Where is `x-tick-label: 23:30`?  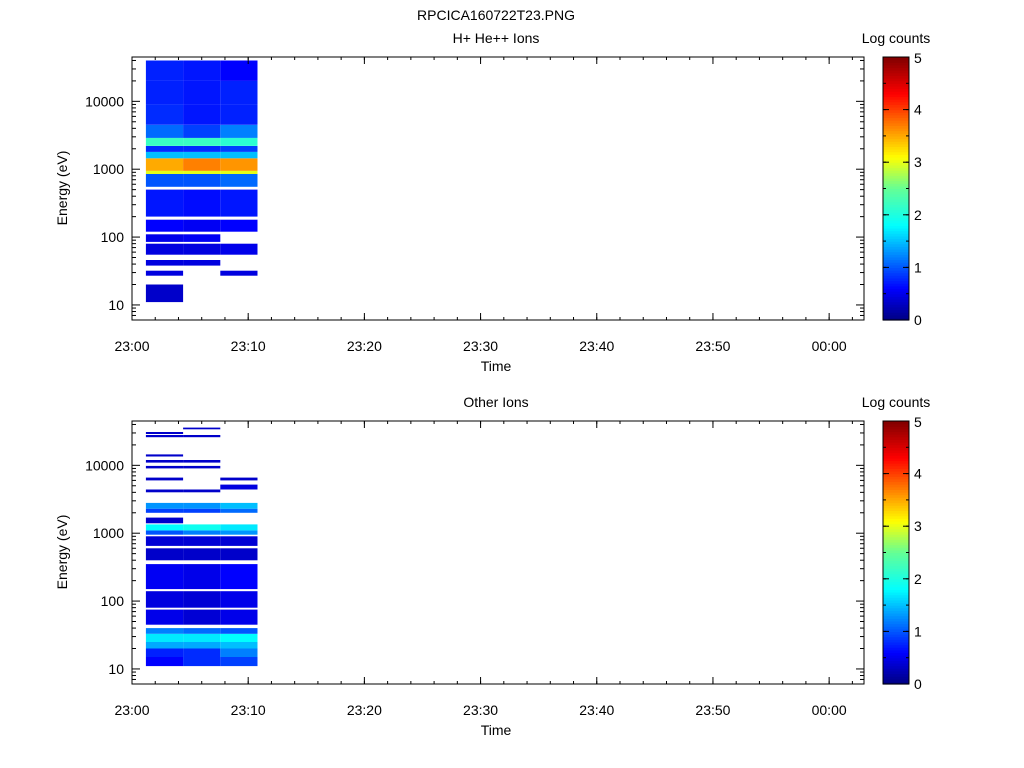 x-tick-label: 23:30 is located at coordinates (480, 346).